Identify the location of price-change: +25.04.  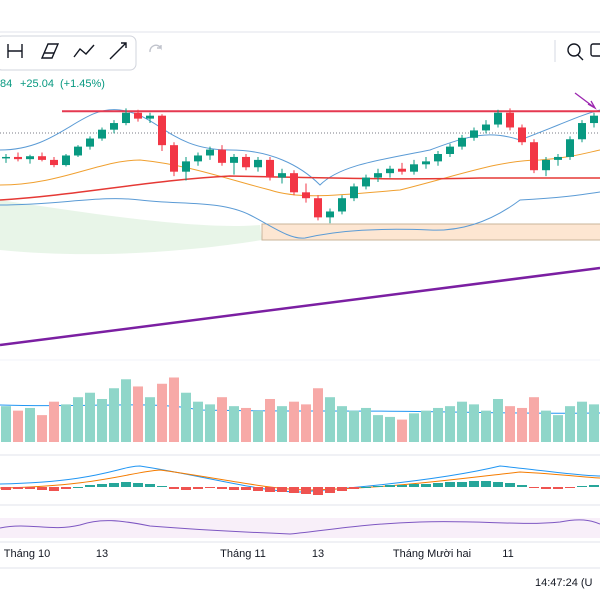
(37, 84).